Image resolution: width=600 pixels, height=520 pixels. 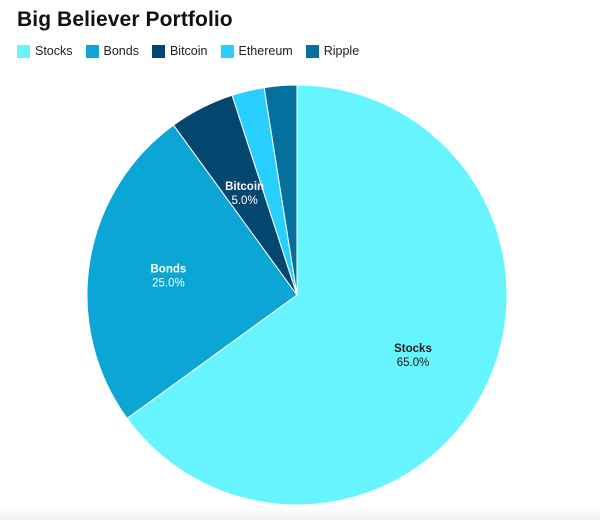 I want to click on legend-swatch-stocks, so click(x=23, y=51).